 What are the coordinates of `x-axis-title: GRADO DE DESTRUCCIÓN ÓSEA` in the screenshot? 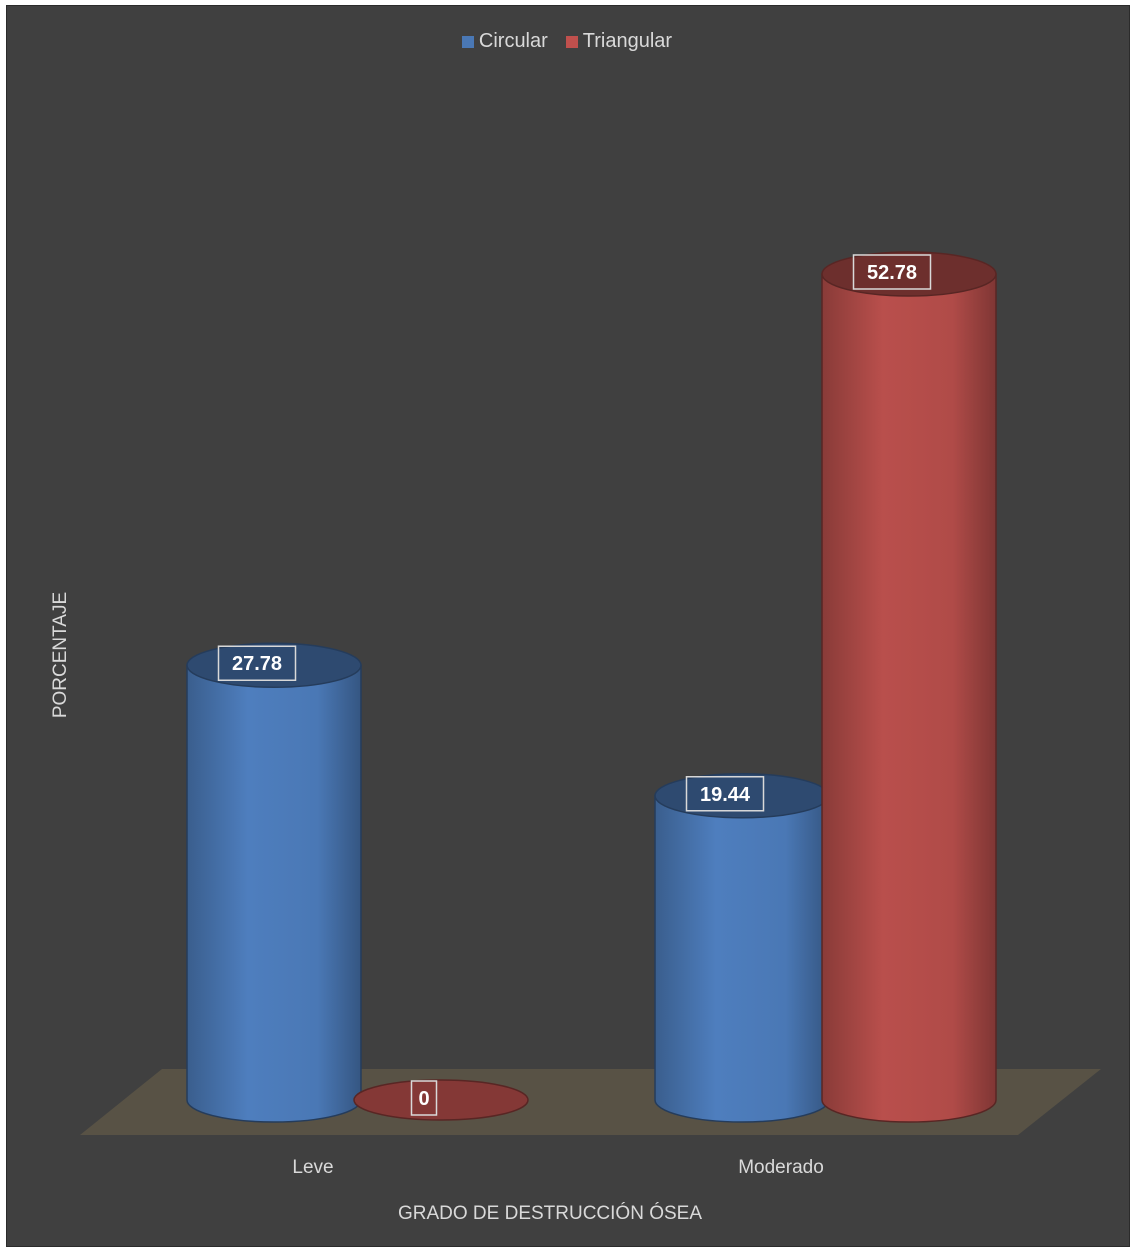 It's located at (550, 1213).